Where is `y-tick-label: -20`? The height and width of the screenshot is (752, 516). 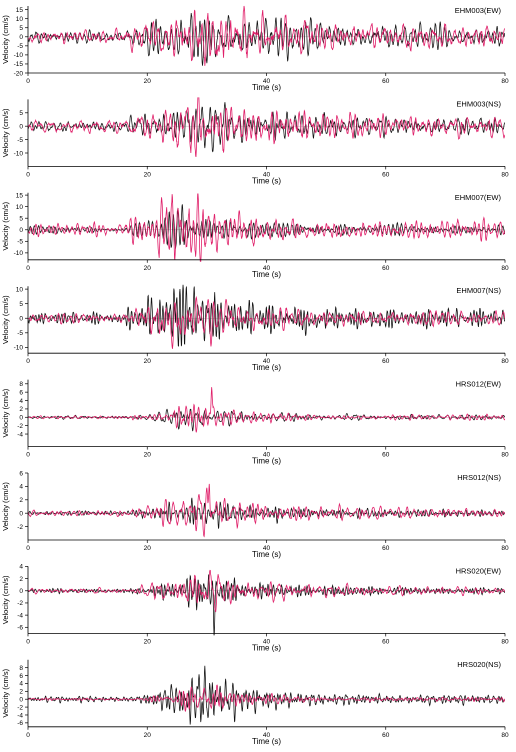
y-tick-label: -20 is located at coordinates (19, 73).